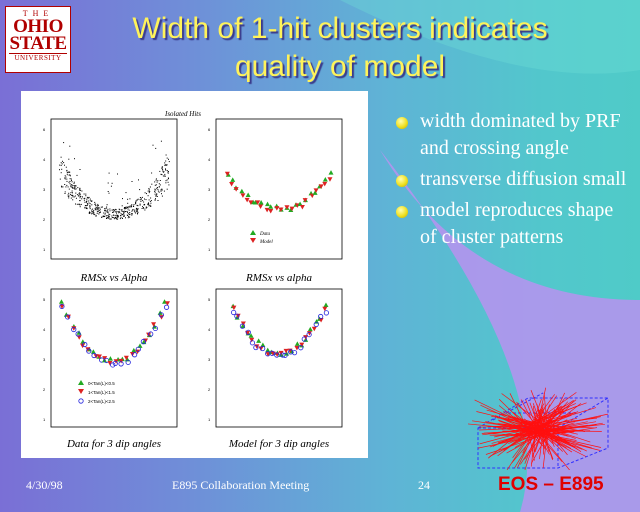 This screenshot has height=512, width=640. Describe the element at coordinates (182, 114) in the screenshot. I see `figure-header: Isolated Hits` at that location.